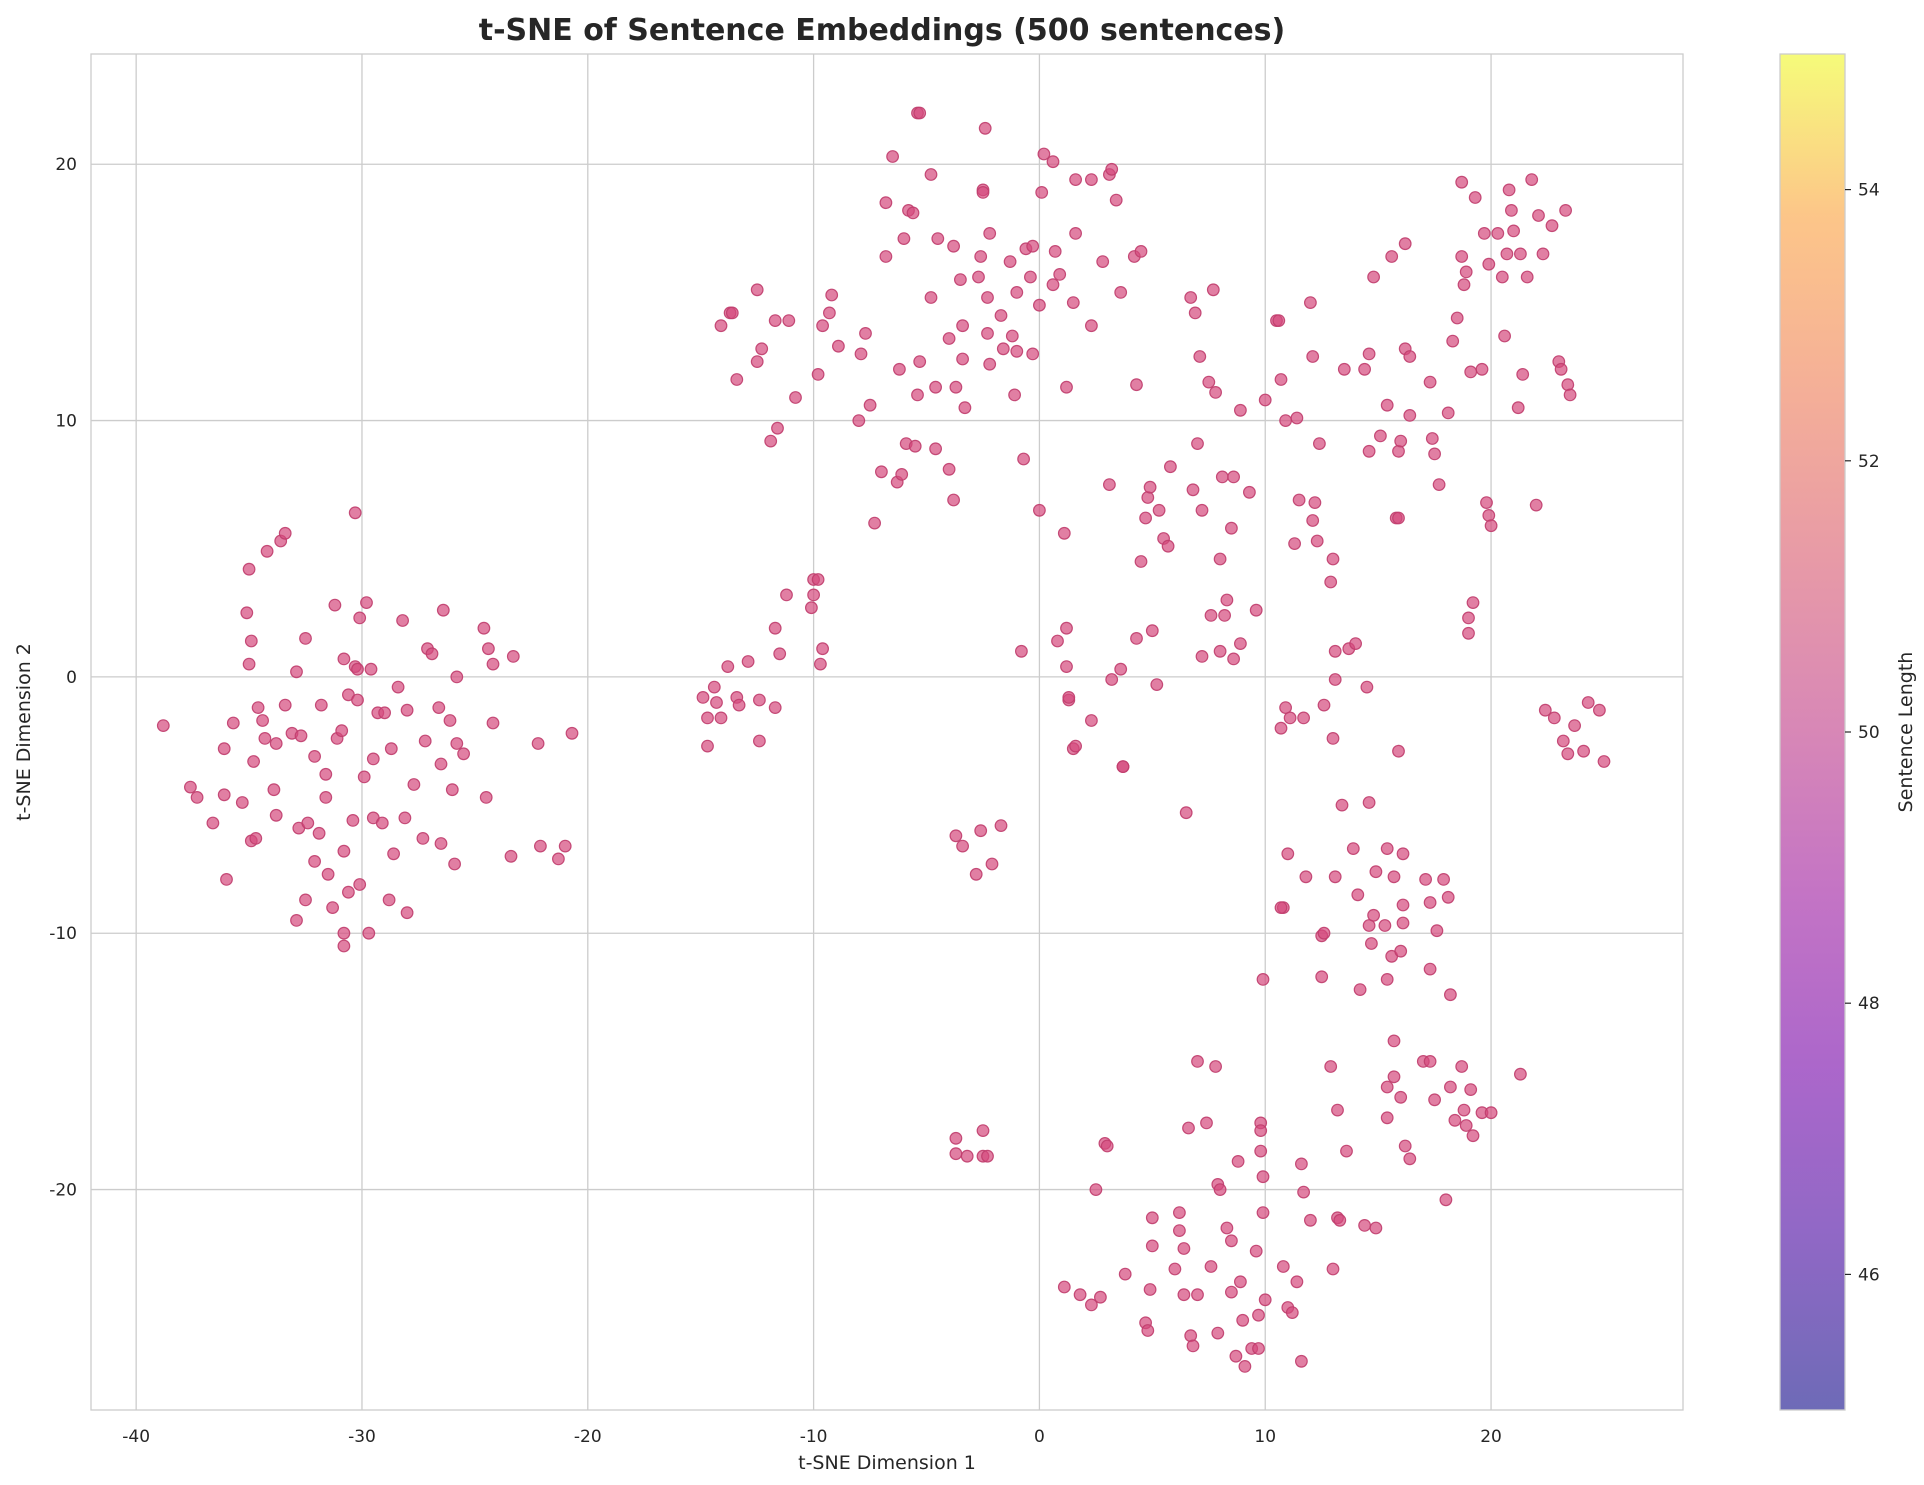 This screenshot has height=1485, width=1924. I want to click on y-tick-label: -10, so click(63, 934).